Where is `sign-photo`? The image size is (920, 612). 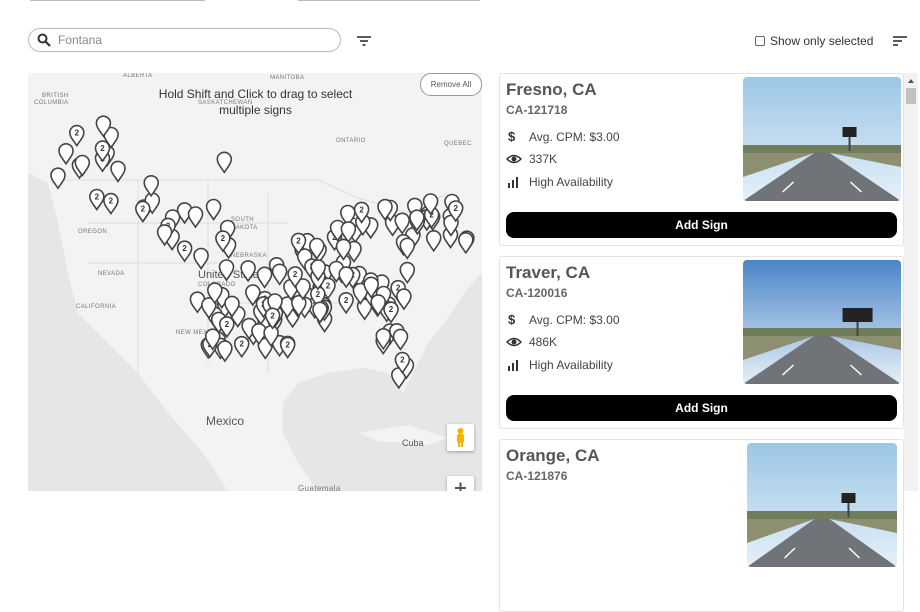 sign-photo is located at coordinates (822, 505).